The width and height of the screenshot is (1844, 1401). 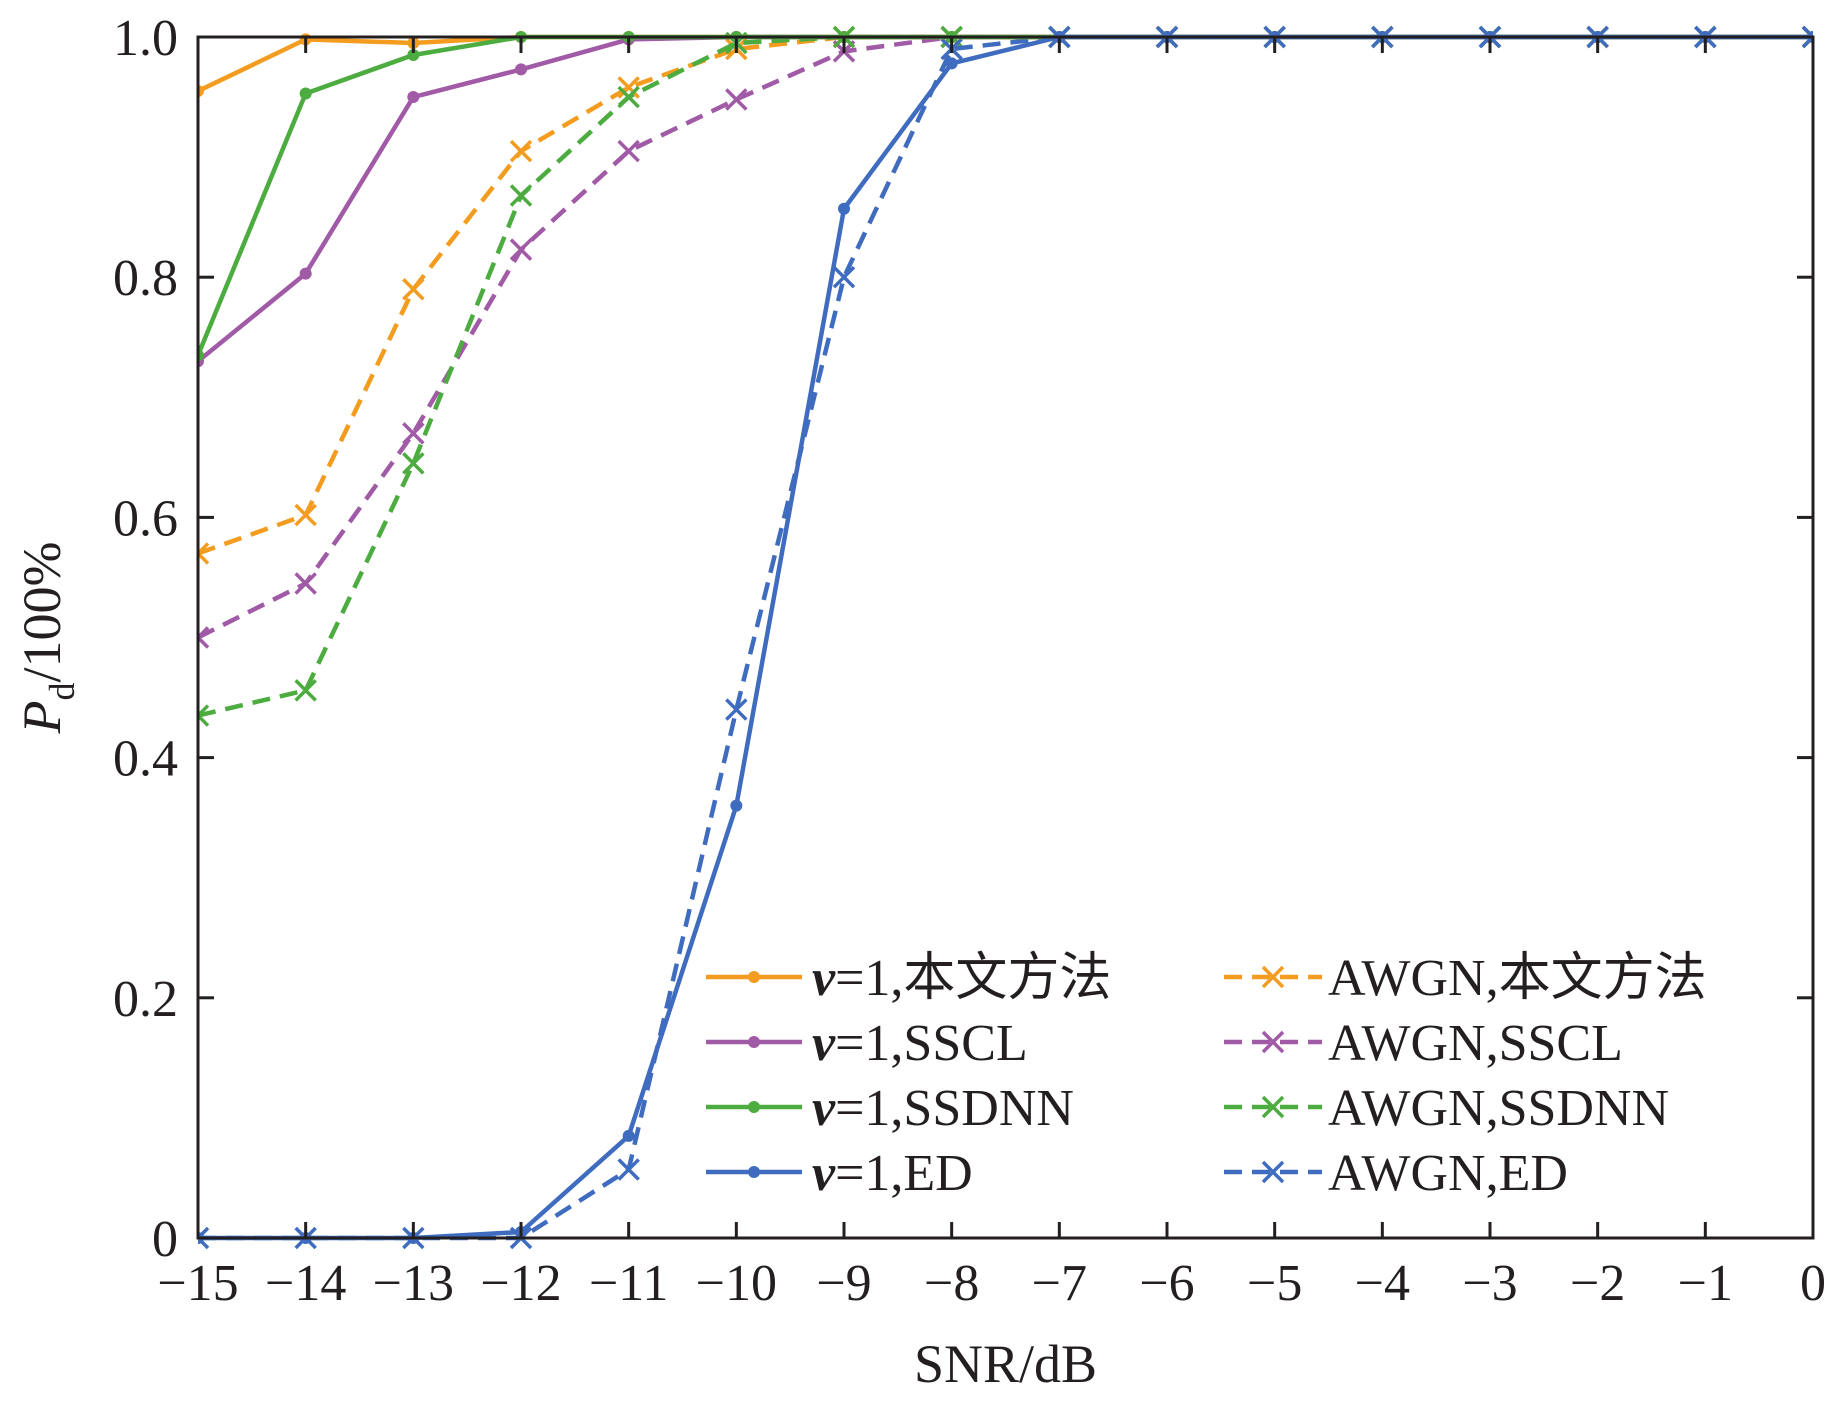 I want to click on y-tick-label: 0.8, so click(x=145, y=278).